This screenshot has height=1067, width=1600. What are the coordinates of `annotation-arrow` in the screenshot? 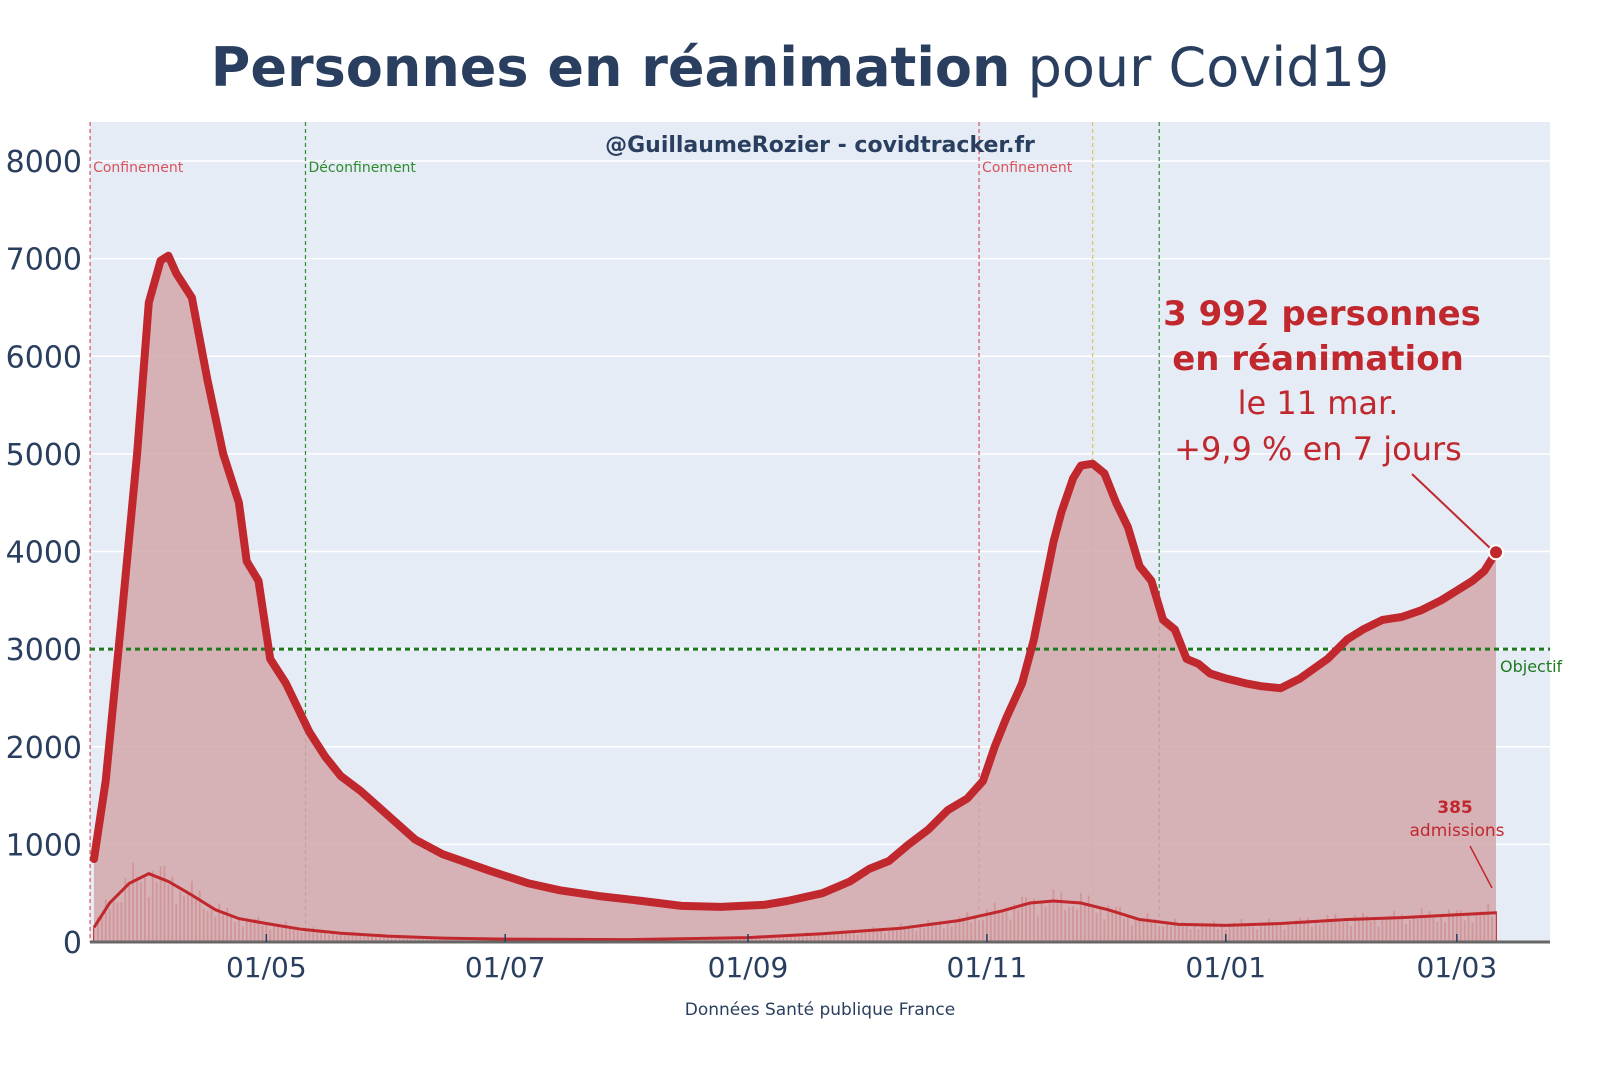 It's located at (1451, 511).